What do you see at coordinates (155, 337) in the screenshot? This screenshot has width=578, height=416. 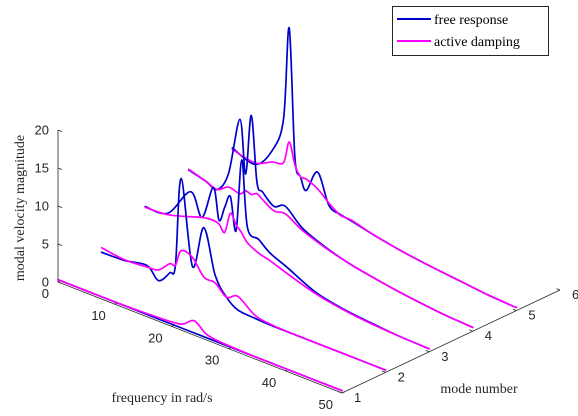 I see `x-tick-label: 20` at bounding box center [155, 337].